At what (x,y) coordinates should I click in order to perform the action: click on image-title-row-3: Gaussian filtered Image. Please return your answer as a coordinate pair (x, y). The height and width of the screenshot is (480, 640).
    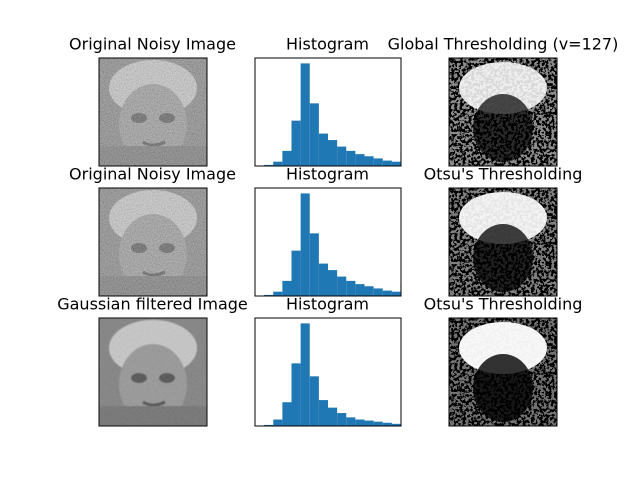
    Looking at the image, I should click on (152, 304).